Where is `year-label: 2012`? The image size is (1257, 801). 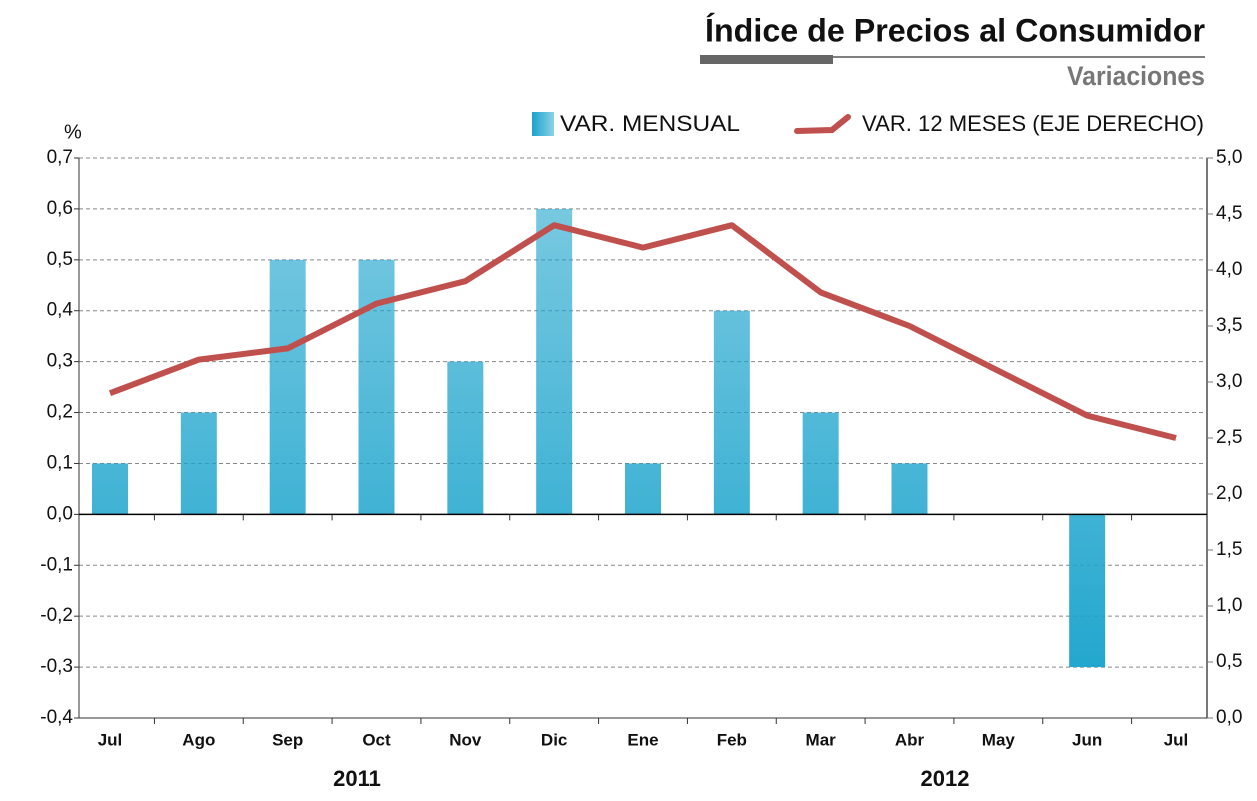 year-label: 2012 is located at coordinates (945, 778).